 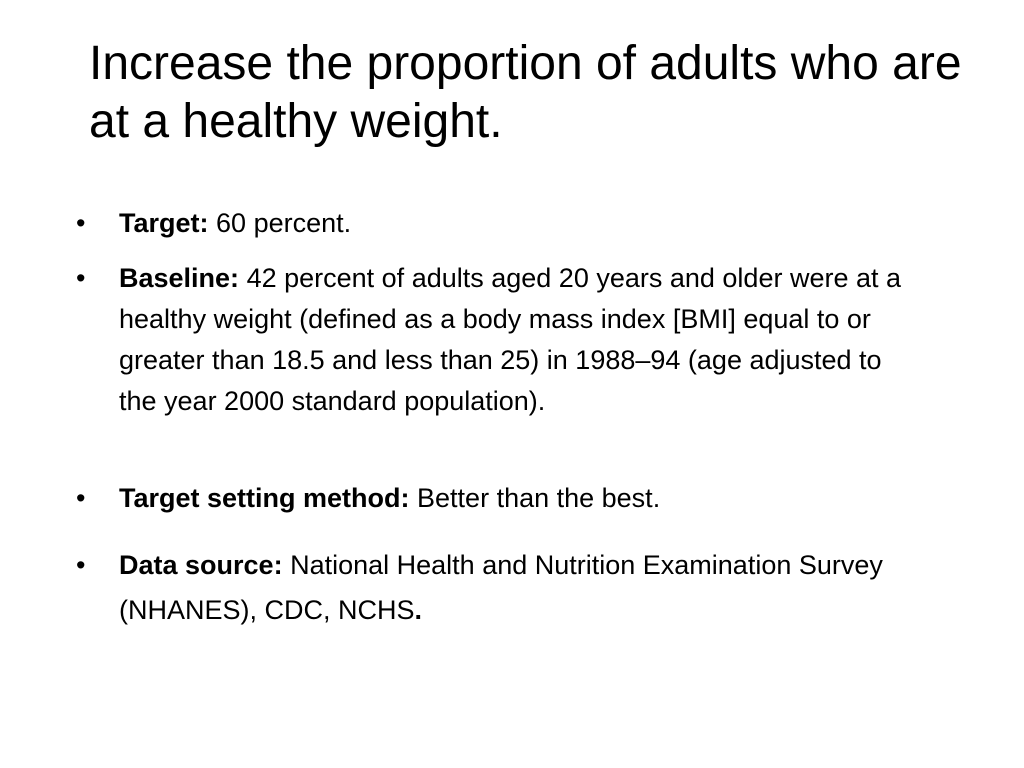 I want to click on bullet-target: • Target: 60 percent., so click(x=491, y=223).